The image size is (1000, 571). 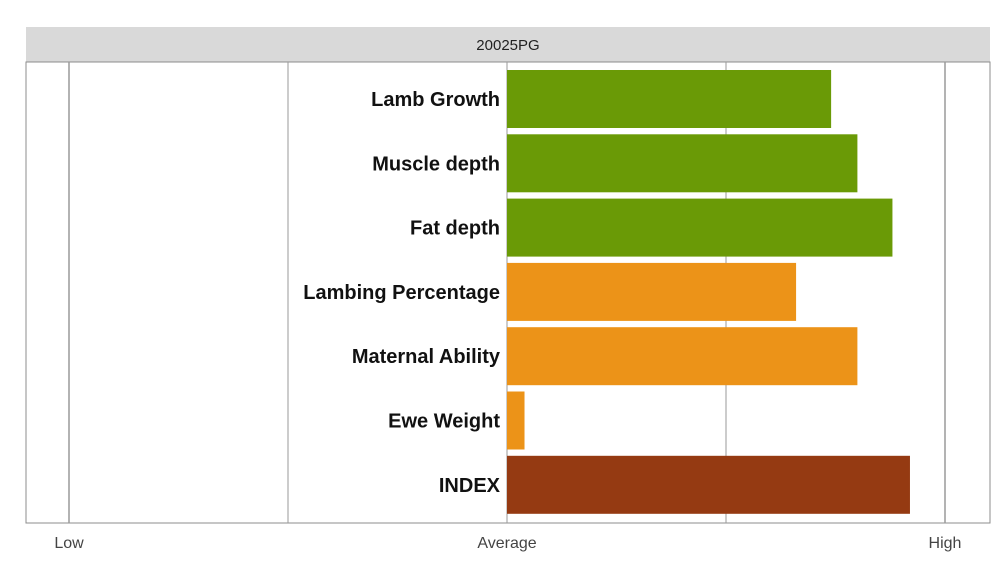 What do you see at coordinates (455, 229) in the screenshot?
I see `category-label: Fat depth` at bounding box center [455, 229].